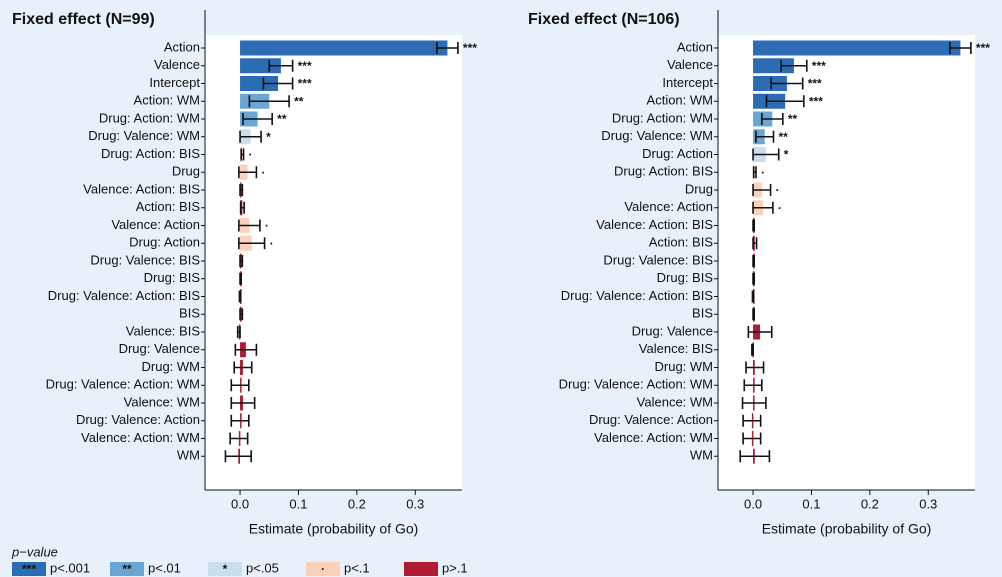 The image size is (1002, 577). Describe the element at coordinates (174, 82) in the screenshot. I see `y-tick-label: Intercept` at that location.